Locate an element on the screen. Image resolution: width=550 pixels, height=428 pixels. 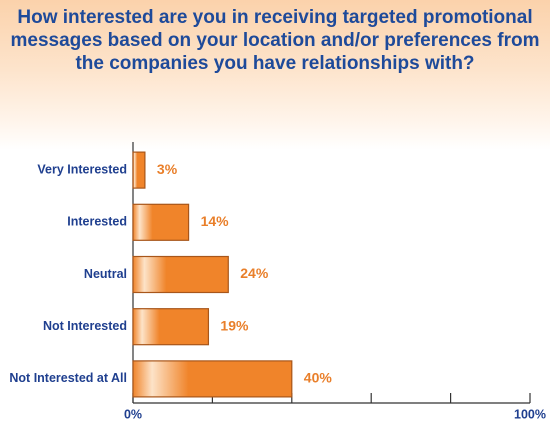
x-tick-label: 100% is located at coordinates (530, 414).